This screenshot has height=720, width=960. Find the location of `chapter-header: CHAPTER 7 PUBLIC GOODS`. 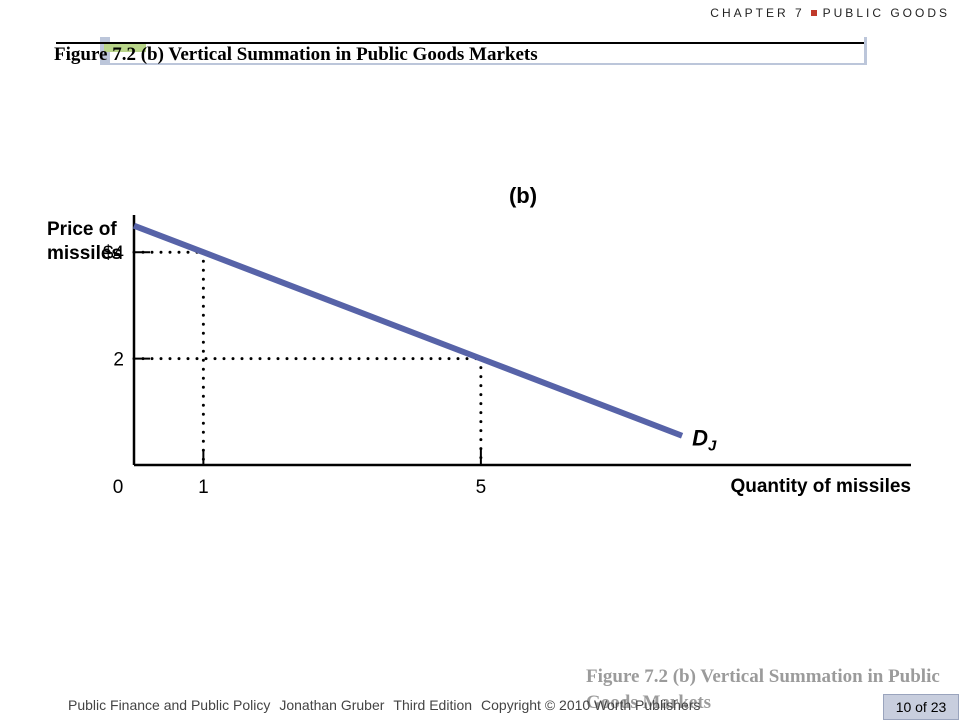

chapter-header: CHAPTER 7 PUBLIC GOODS is located at coordinates (830, 13).